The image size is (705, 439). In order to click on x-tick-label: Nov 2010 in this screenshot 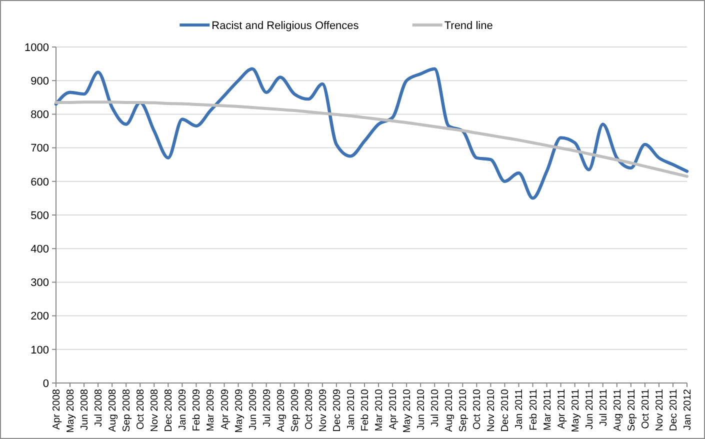, I will do `click(492, 410)`.